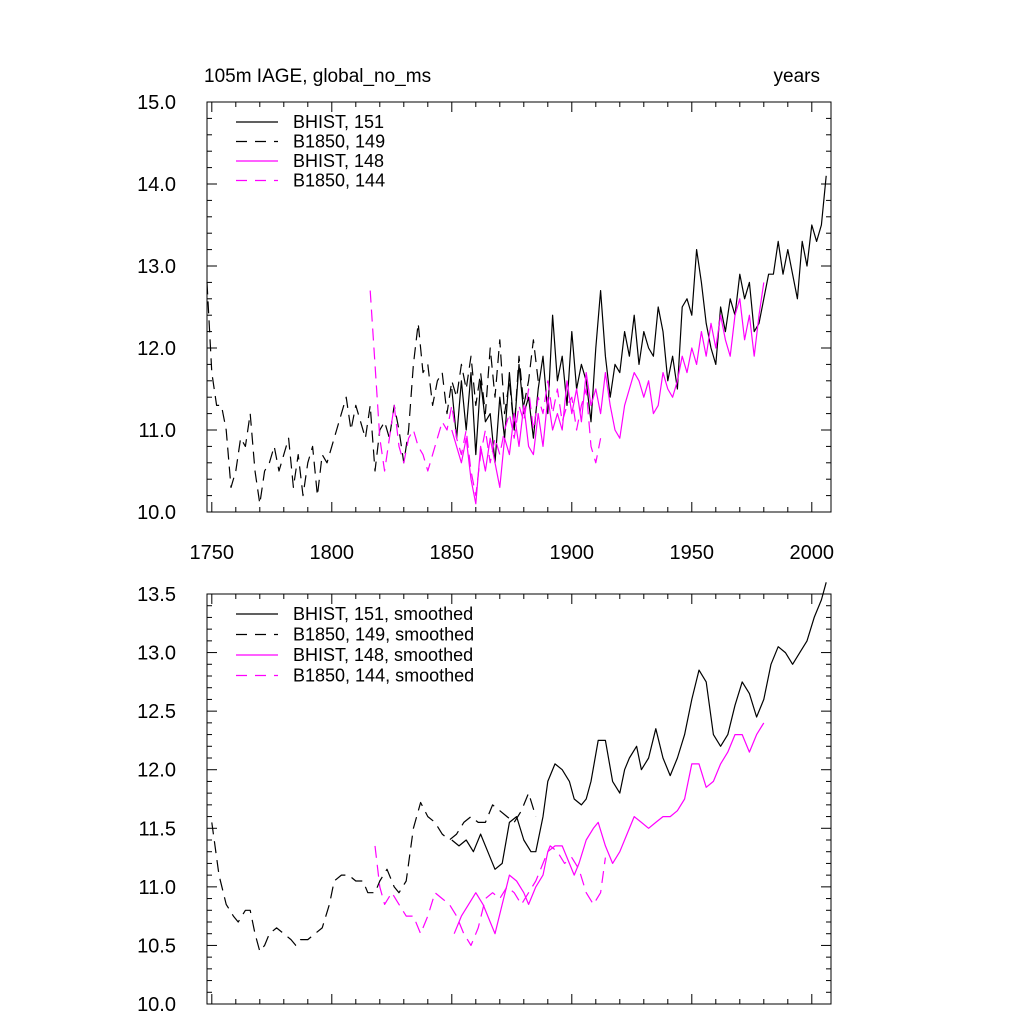 The width and height of the screenshot is (1024, 1024). Describe the element at coordinates (572, 553) in the screenshot. I see `x-tick-label: 1900` at that location.